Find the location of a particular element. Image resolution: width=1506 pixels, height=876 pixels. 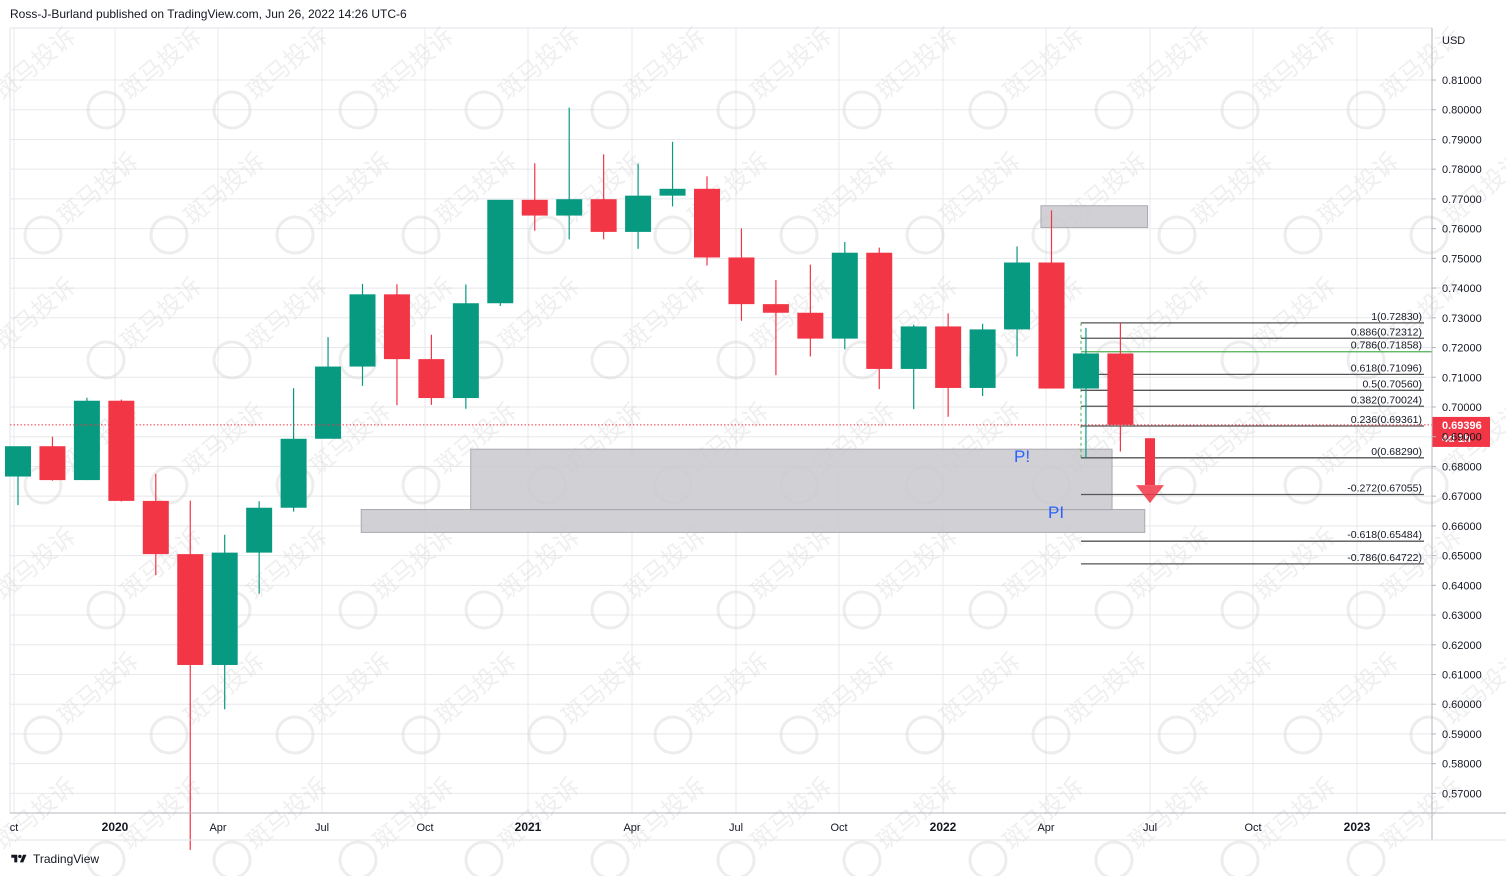

y-tick-label: 0.81000 is located at coordinates (1462, 81).